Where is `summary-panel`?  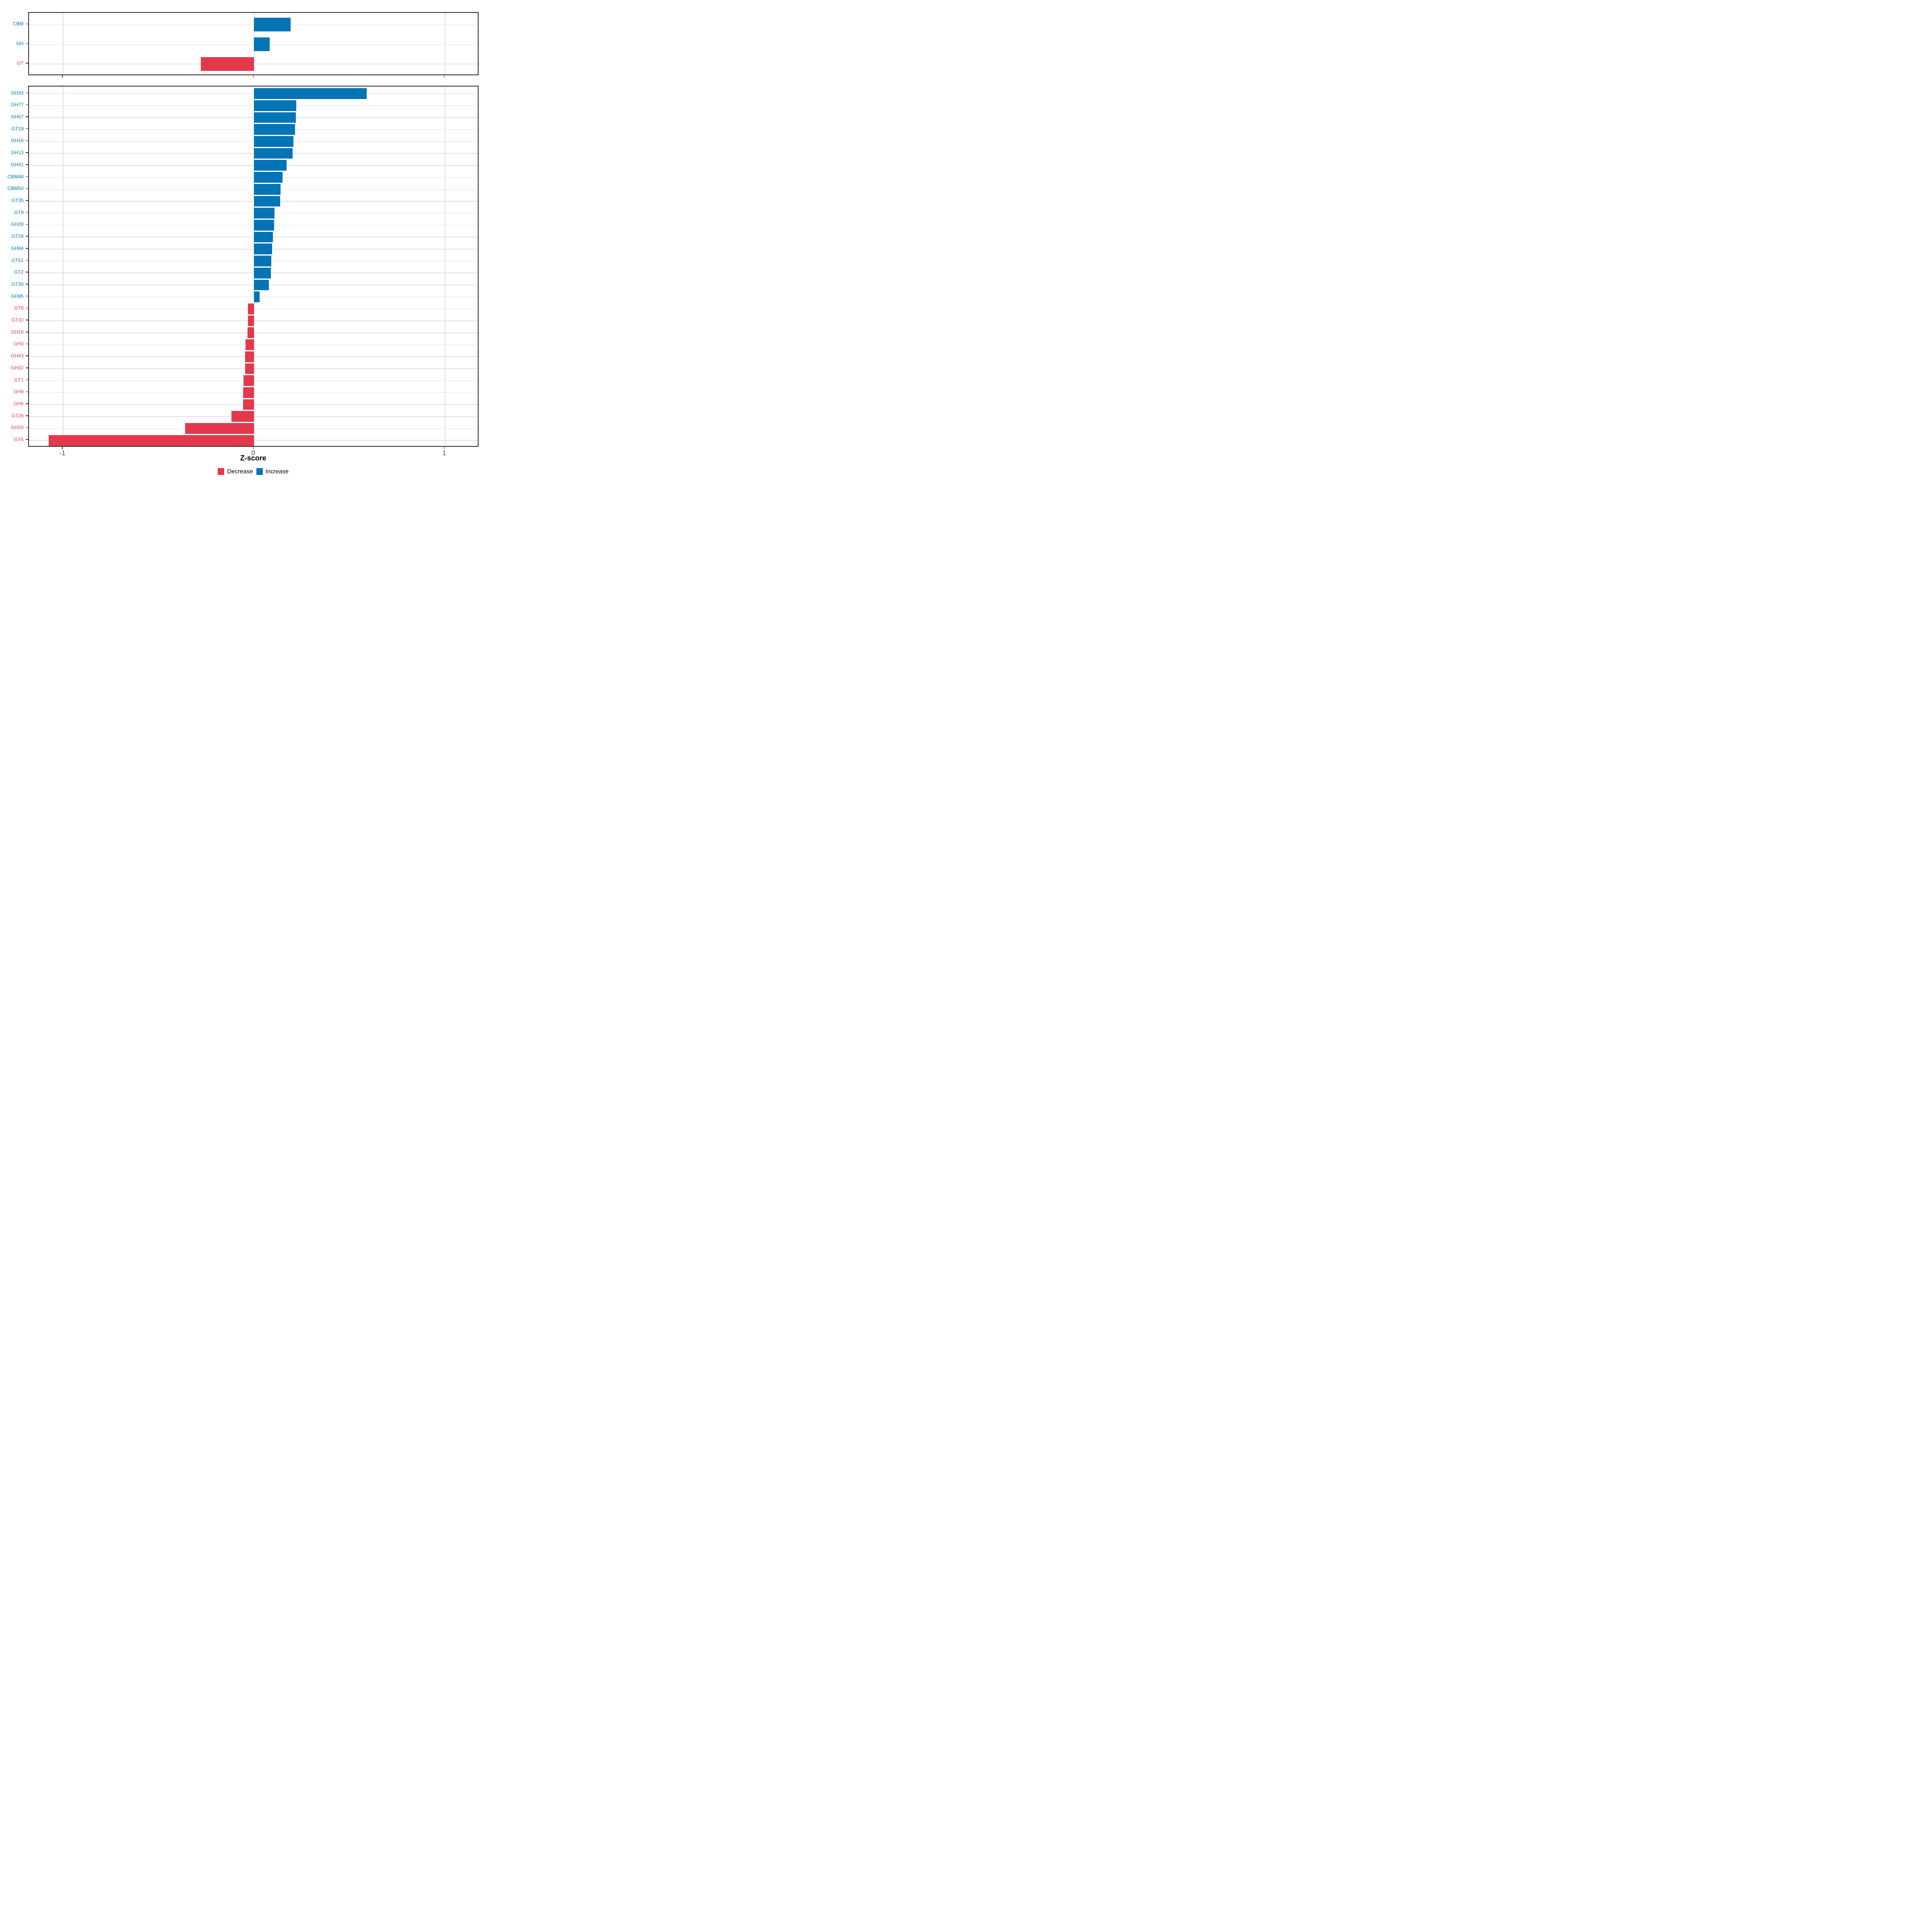 summary-panel is located at coordinates (253, 43).